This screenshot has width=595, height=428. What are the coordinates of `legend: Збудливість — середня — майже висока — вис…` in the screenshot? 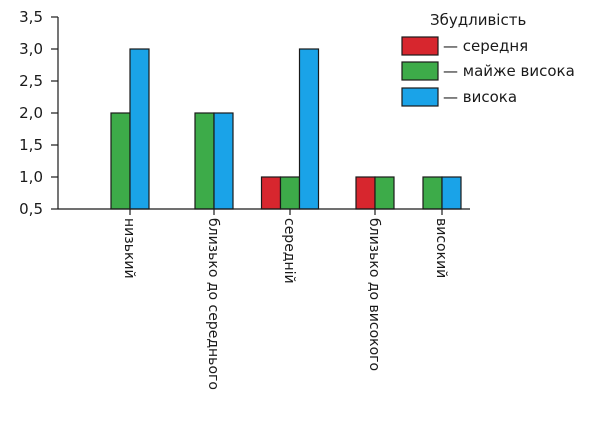 It's located at (488, 59).